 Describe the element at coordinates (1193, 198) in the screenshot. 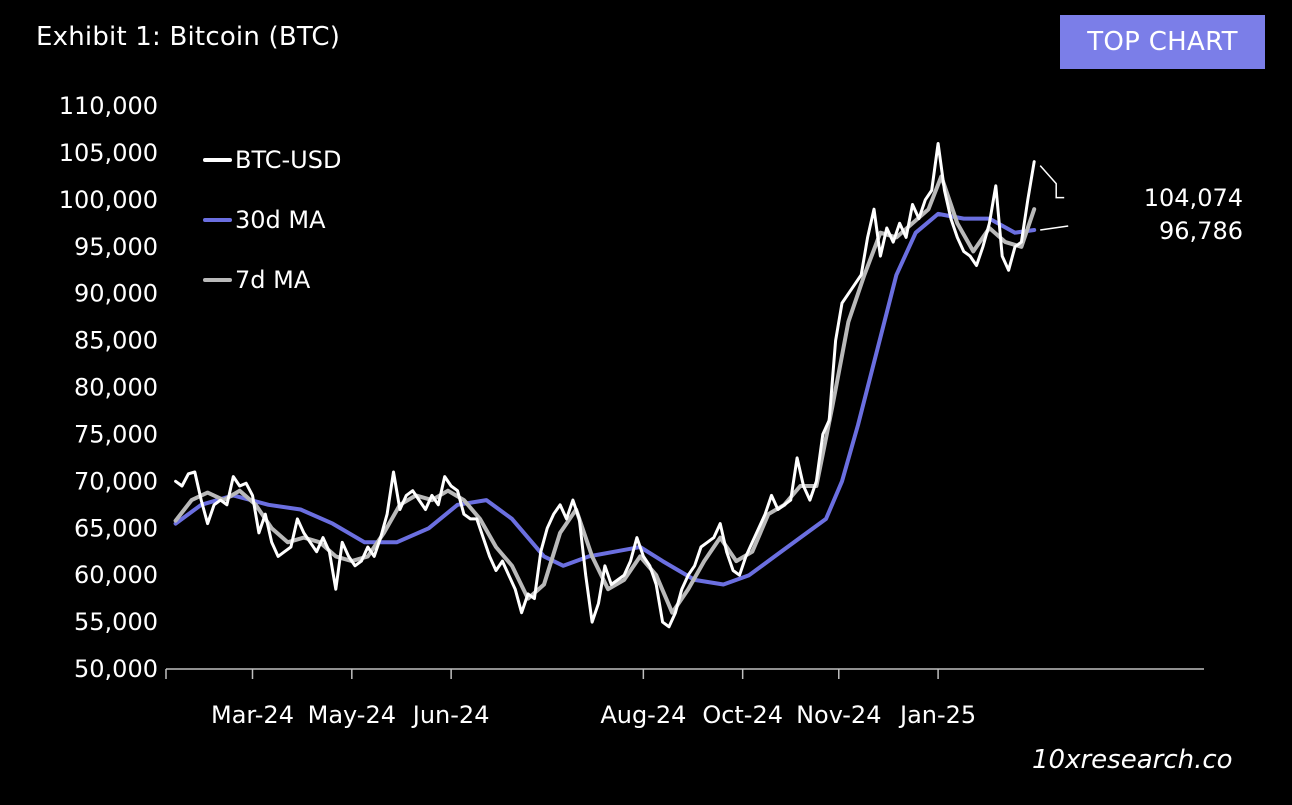

I see `annotation-btc-value: 104,074` at that location.